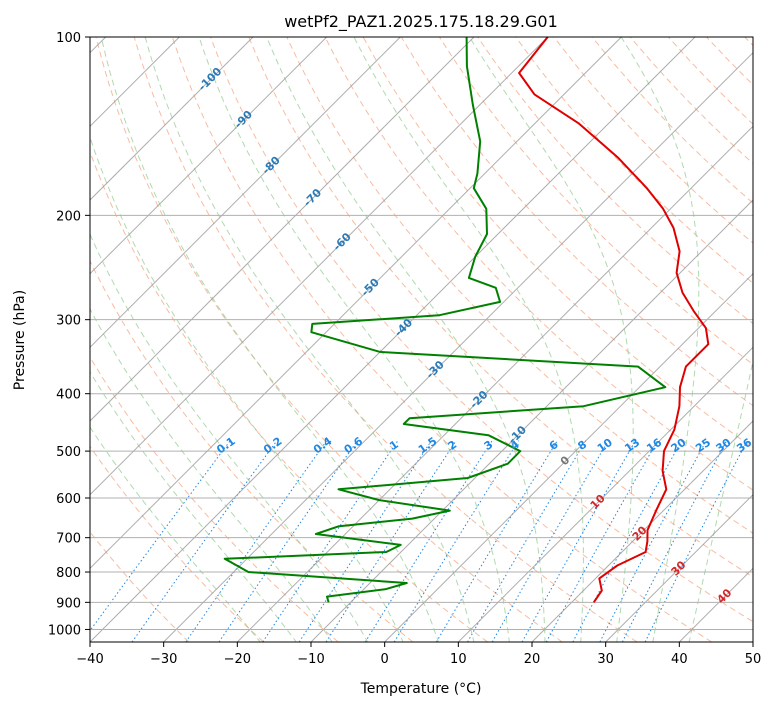 The width and height of the screenshot is (775, 708). What do you see at coordinates (64, 630) in the screenshot?
I see `y-tick-label: 1000` at bounding box center [64, 630].